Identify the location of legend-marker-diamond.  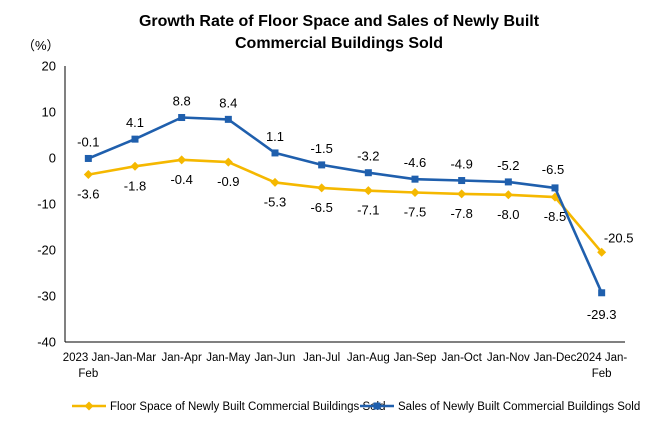
(89, 406).